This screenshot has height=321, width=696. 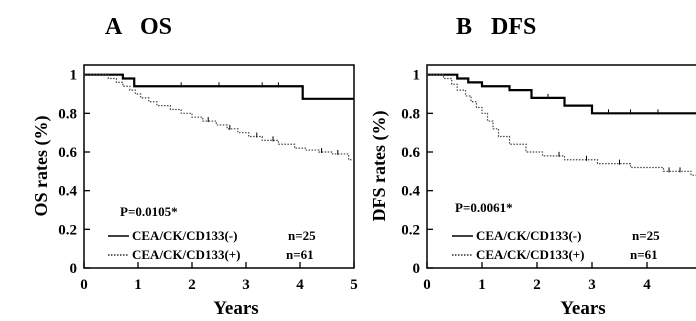 I want to click on panel-letter: A, so click(x=114, y=27).